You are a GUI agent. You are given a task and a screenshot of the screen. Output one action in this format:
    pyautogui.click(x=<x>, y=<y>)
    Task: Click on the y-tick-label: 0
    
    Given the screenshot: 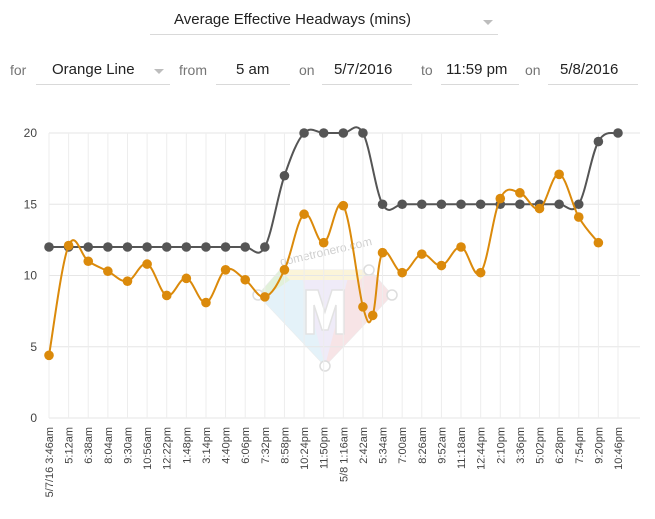 What is the action you would take?
    pyautogui.click(x=33, y=418)
    